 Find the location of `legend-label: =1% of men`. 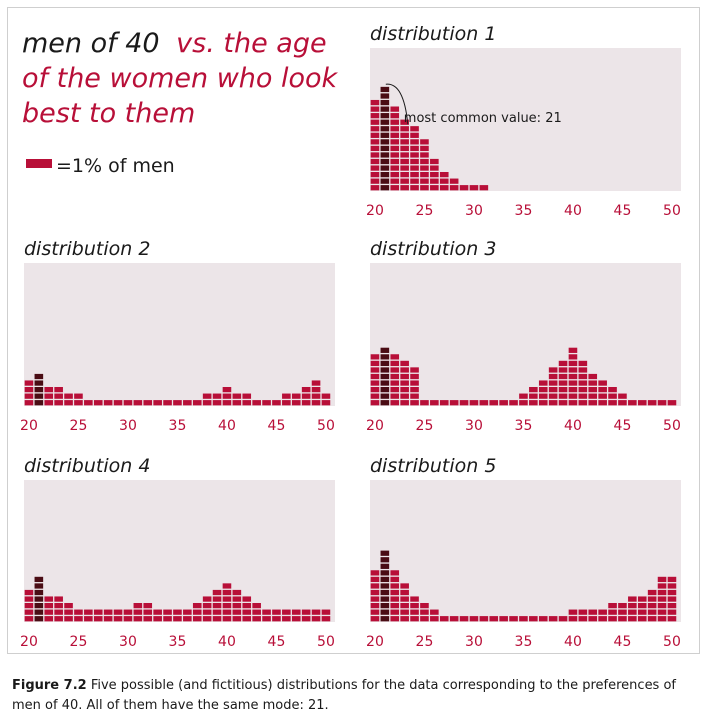

legend-label: =1% of men is located at coordinates (115, 166).